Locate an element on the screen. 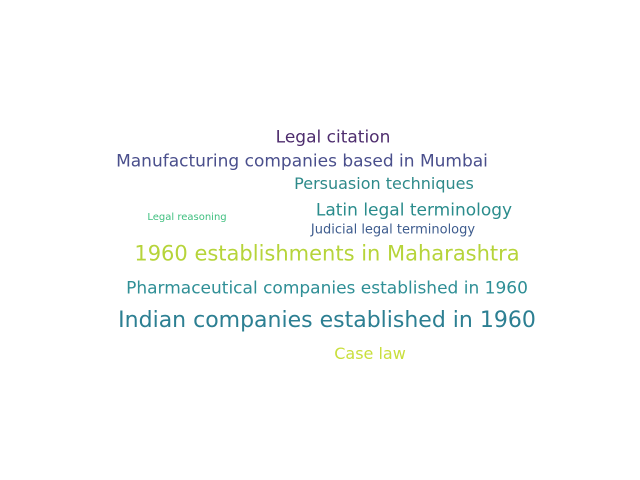  word-1960-establishments-maharashtra: 1960 establishments in Maharashtra is located at coordinates (327, 253).